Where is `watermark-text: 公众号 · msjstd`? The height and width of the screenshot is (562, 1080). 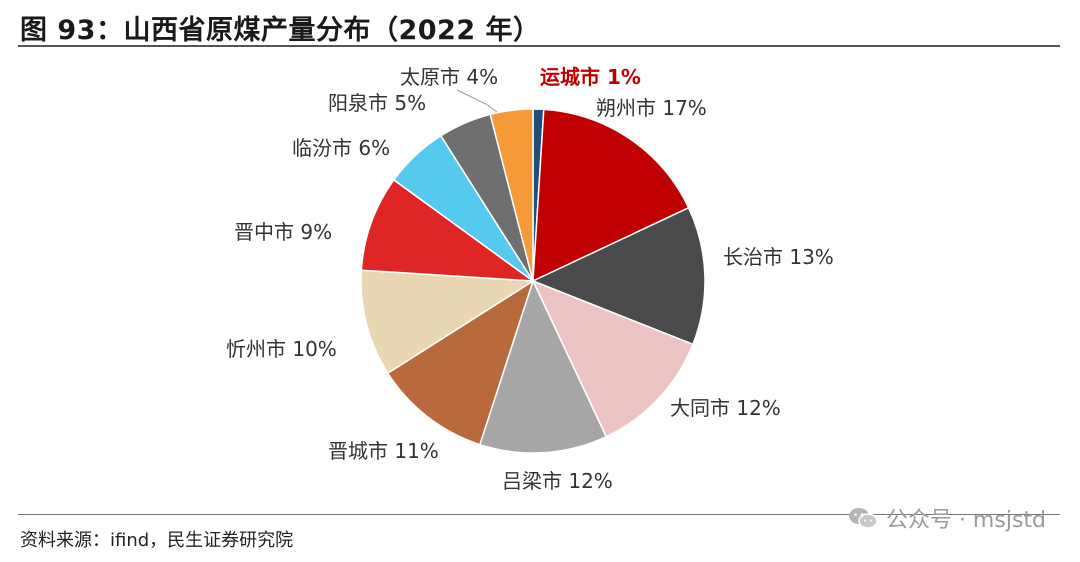
watermark-text: 公众号 · msjstd is located at coordinates (965, 520).